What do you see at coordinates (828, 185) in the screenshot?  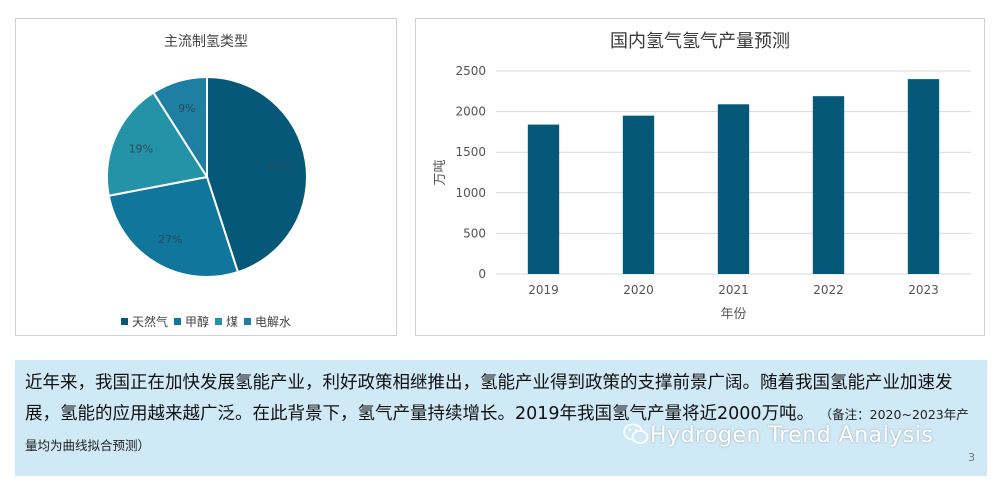 I see `bar-2022` at bounding box center [828, 185].